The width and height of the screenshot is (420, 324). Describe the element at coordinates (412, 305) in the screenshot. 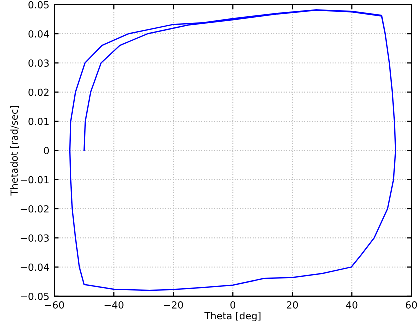

I see `x-tick-label: 60` at that location.